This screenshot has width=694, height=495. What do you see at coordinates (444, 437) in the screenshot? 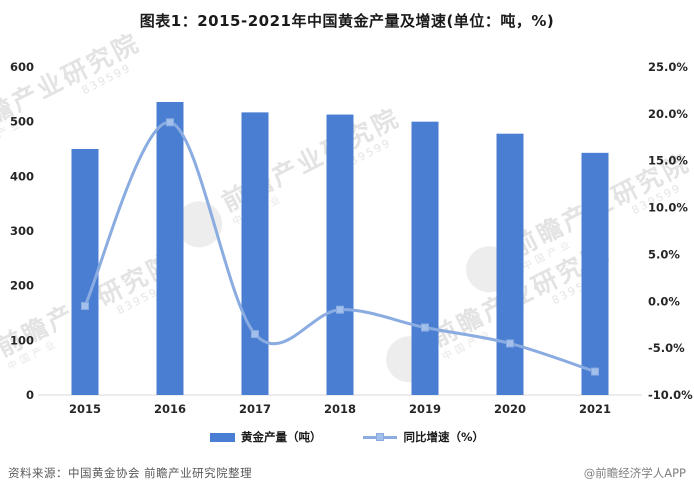
I see `legend-label-yoy-growth: 同比增速（%）` at bounding box center [444, 437].